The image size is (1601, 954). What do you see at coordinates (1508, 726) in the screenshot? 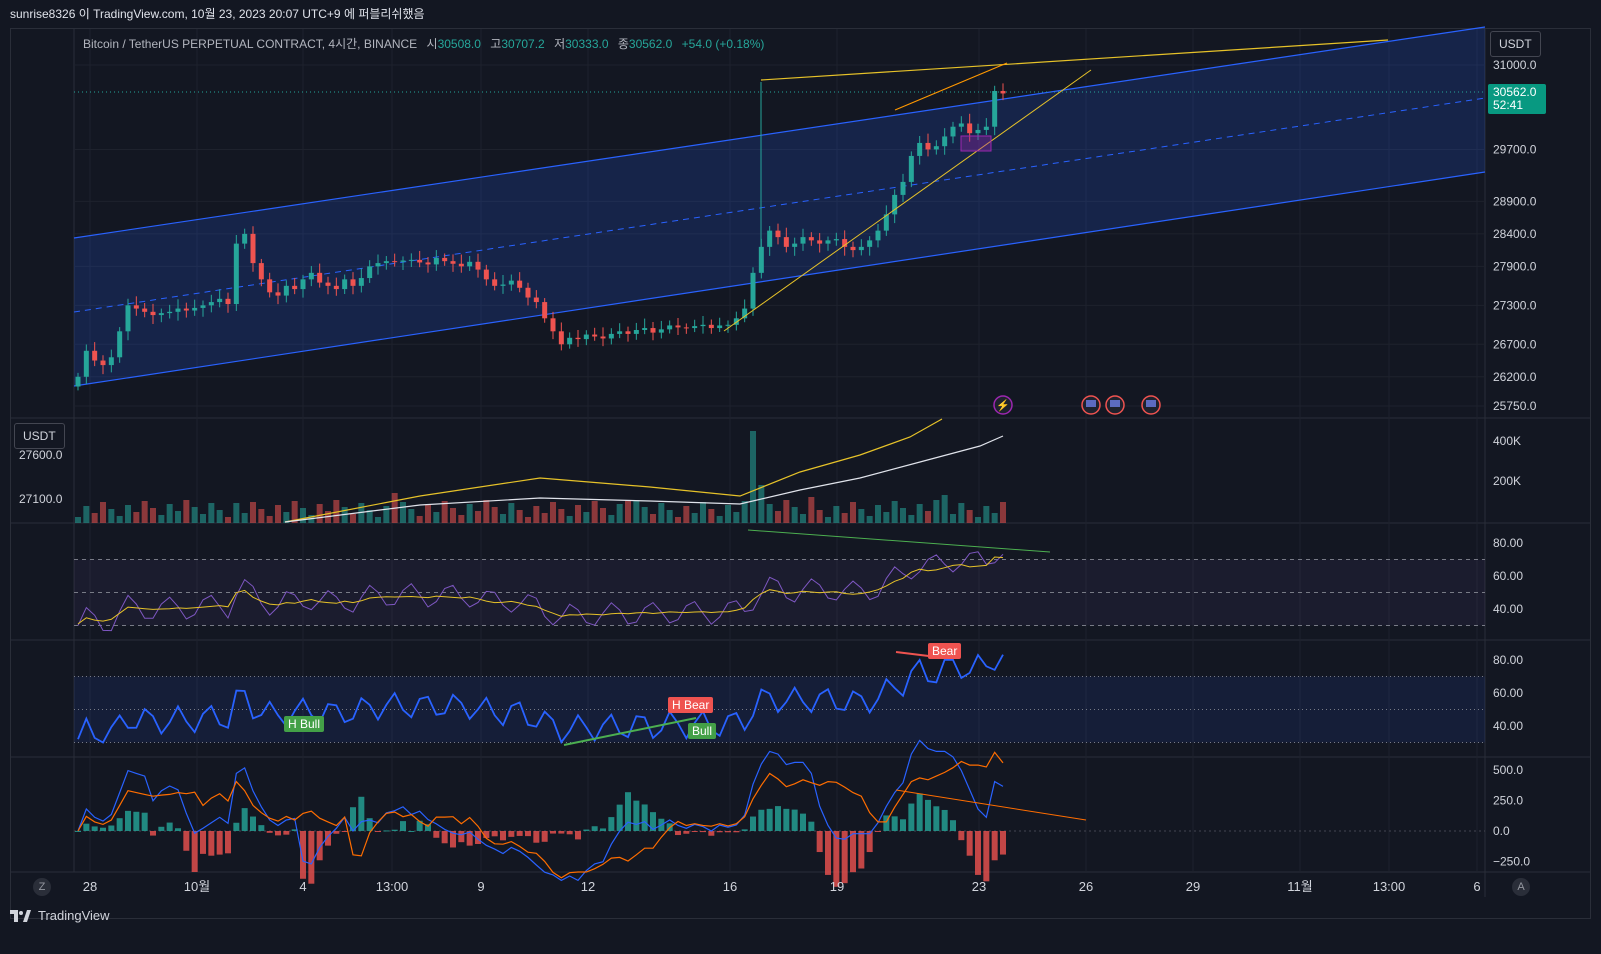
I see `stoch-axis-label: 40.00` at bounding box center [1508, 726].